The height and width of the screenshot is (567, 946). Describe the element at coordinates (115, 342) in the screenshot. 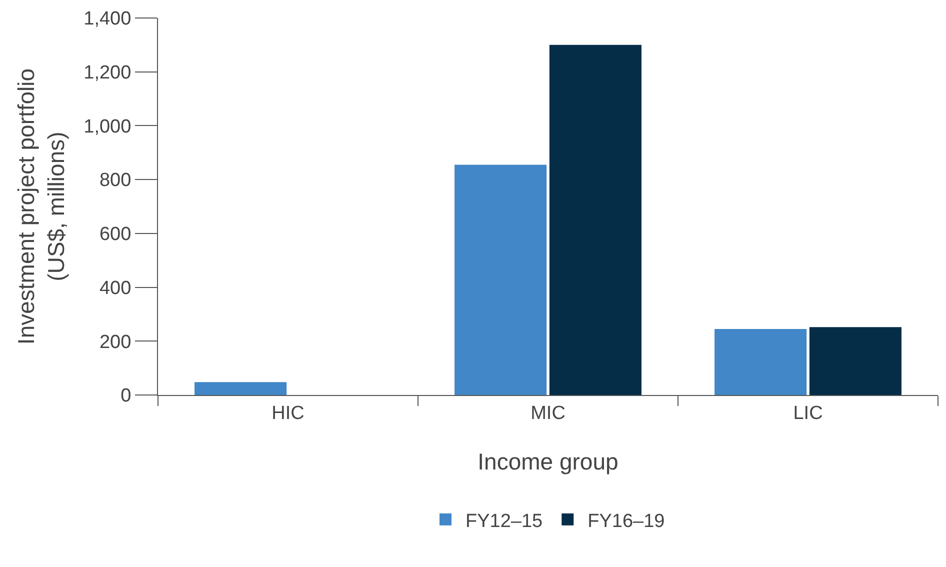

I see `y-tick-label: 200` at that location.